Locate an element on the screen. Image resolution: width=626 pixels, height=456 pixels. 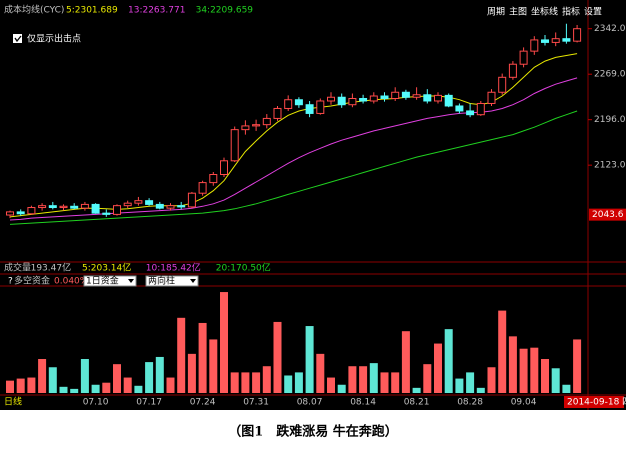
legend-entry: 13:2263.771 is located at coordinates (156, 11).